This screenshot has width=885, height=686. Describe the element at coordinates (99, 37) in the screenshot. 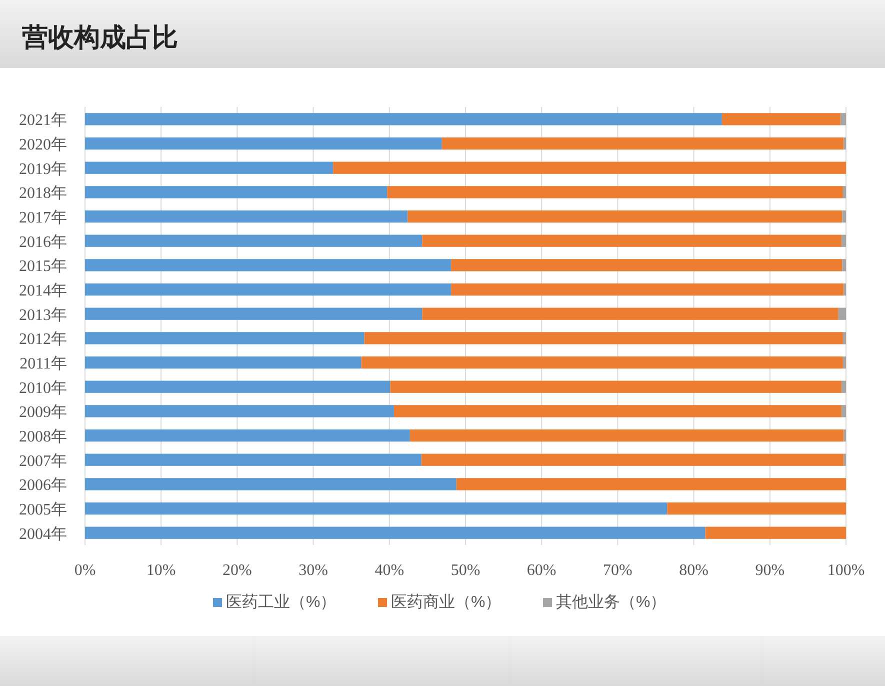

I see `chart-title: 营收构成占比` at that location.